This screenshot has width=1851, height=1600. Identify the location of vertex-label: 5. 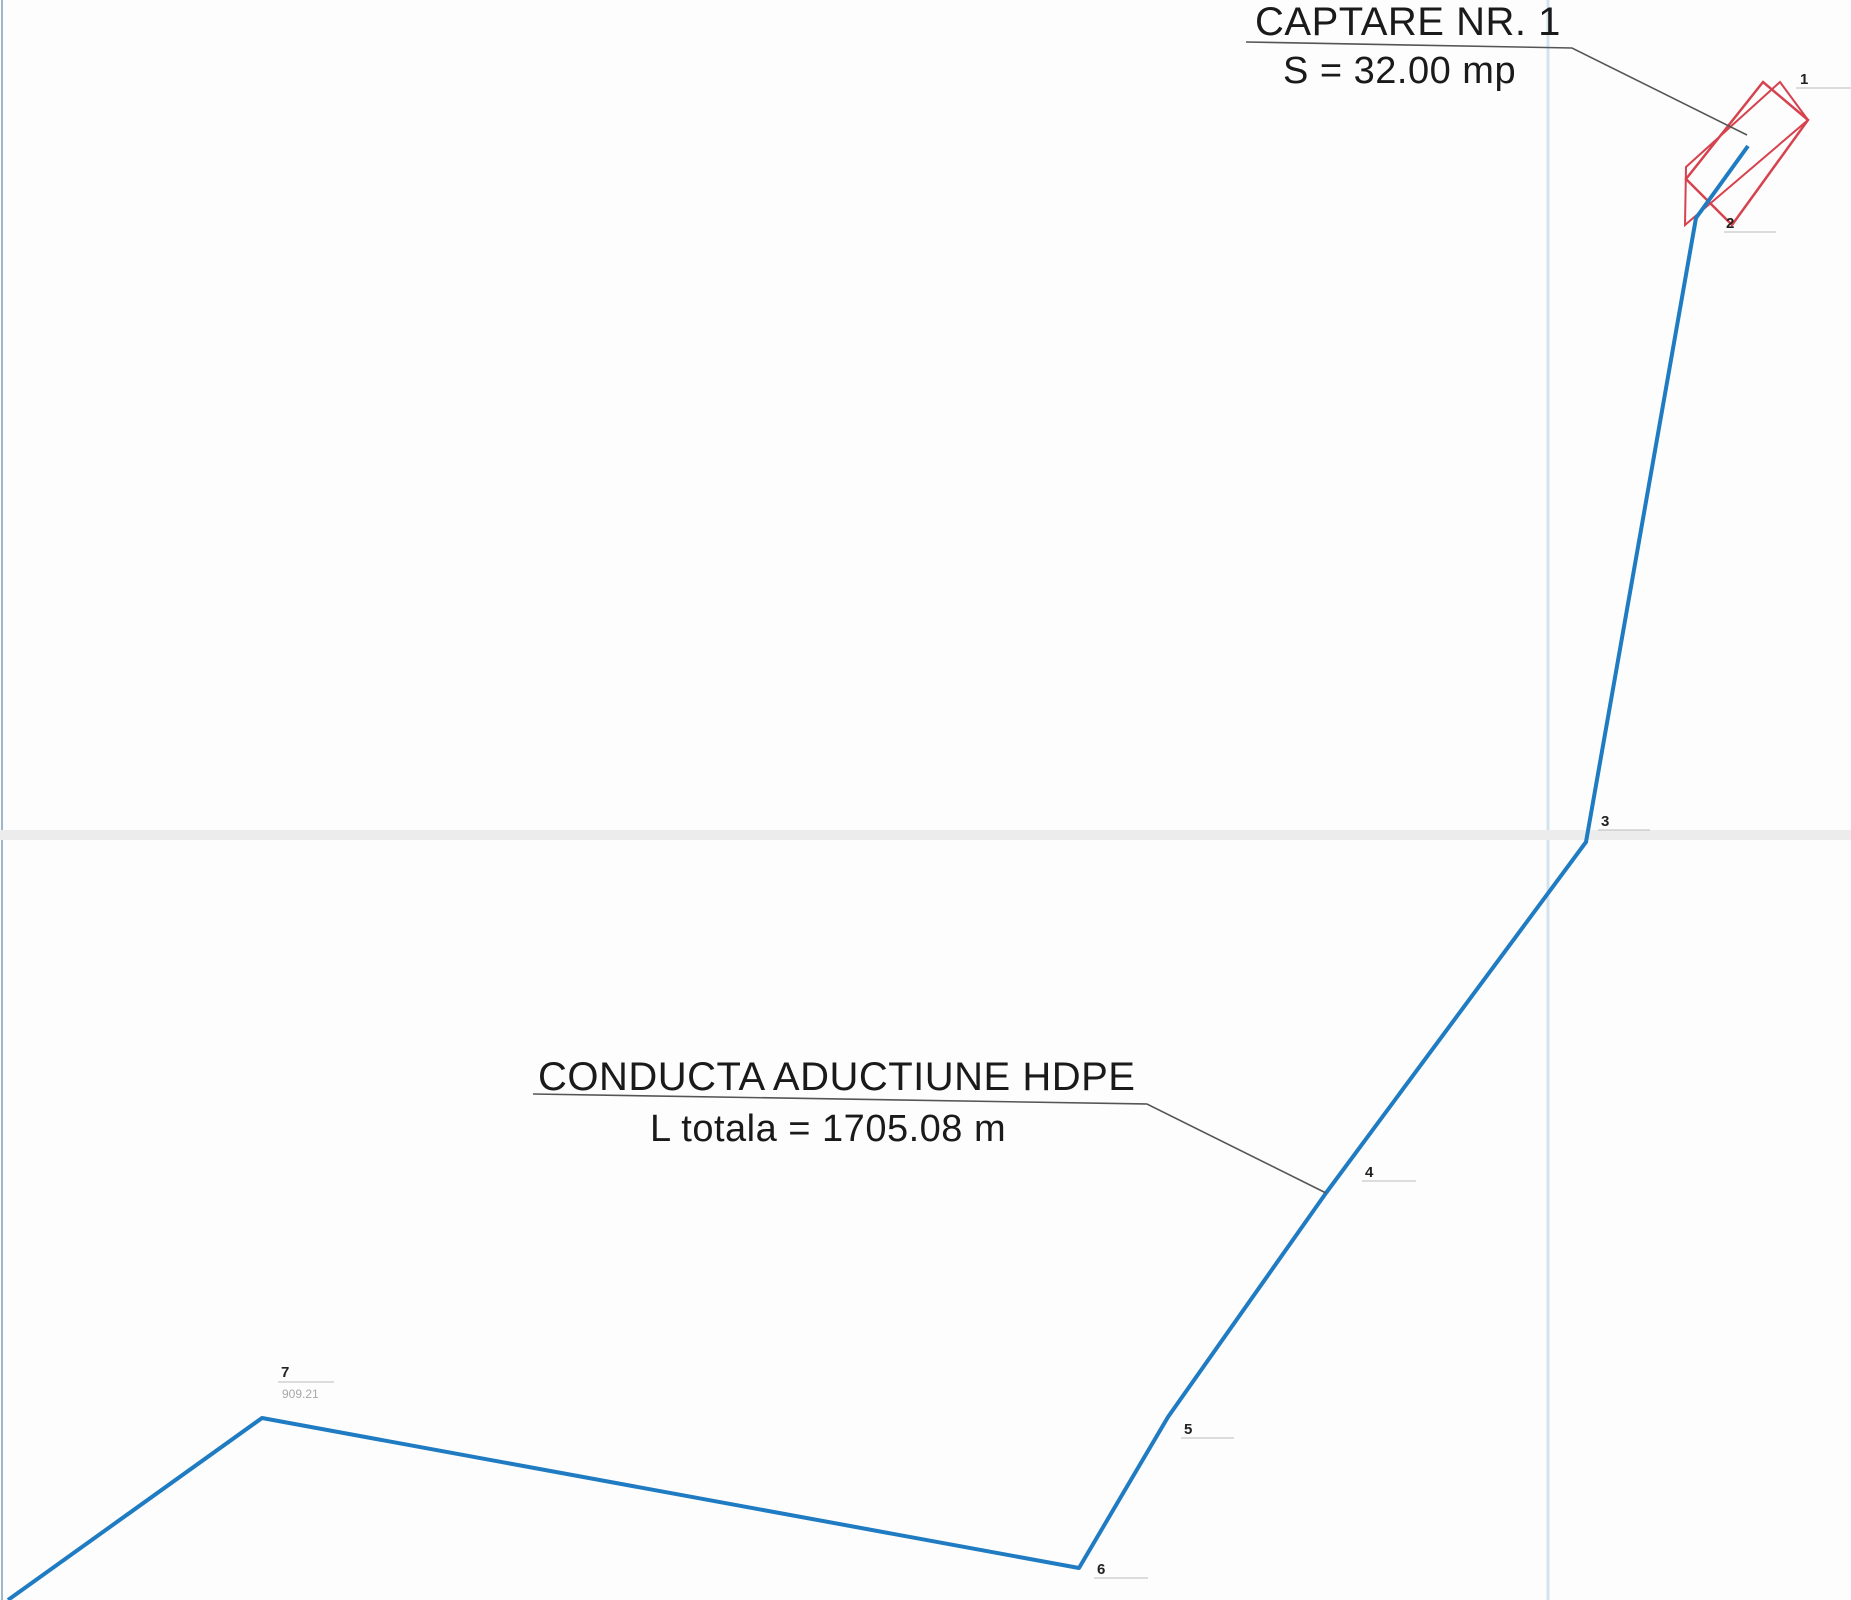
(1188, 1429).